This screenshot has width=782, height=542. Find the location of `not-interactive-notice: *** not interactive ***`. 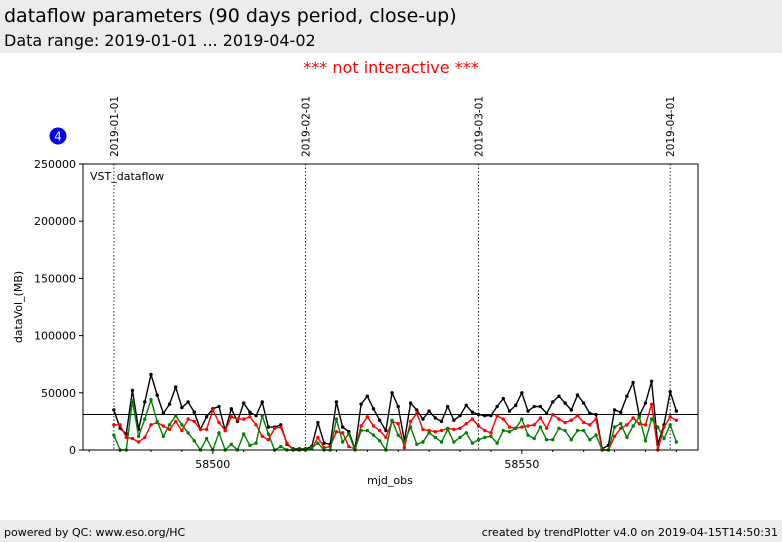

not-interactive-notice: *** not interactive *** is located at coordinates (391, 67).